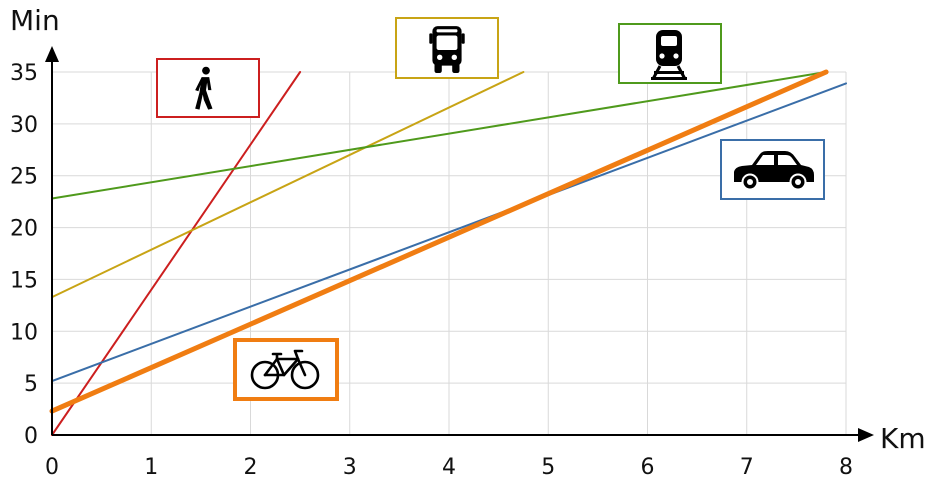  What do you see at coordinates (648, 467) in the screenshot?
I see `x-tick-label: 6` at bounding box center [648, 467].